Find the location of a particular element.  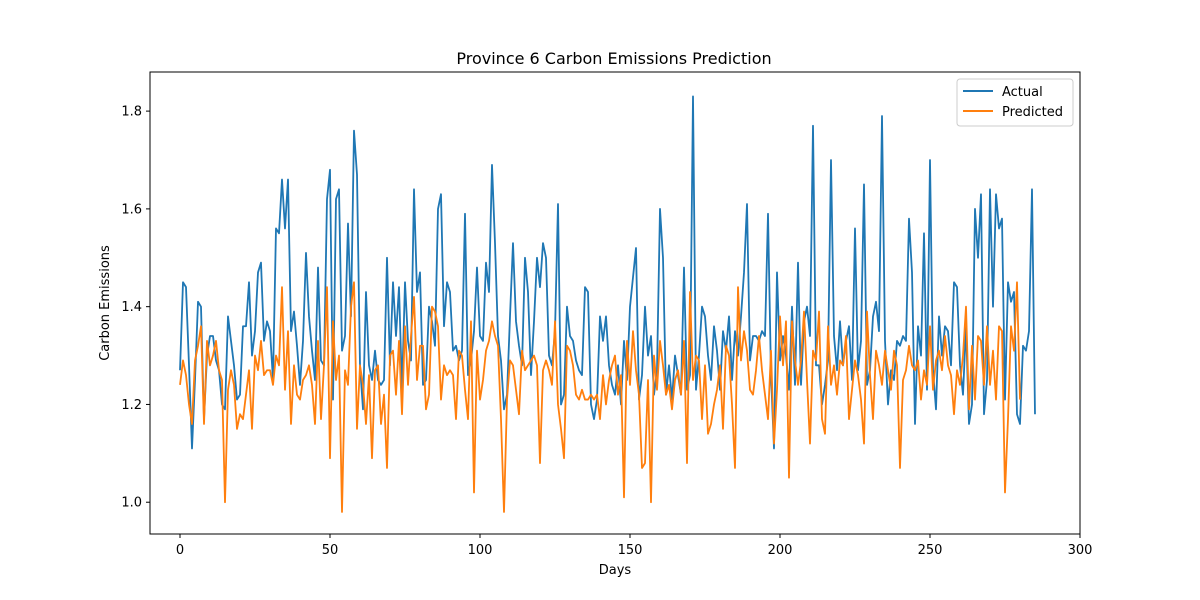

legend: Actual Predicted is located at coordinates (1015, 102).